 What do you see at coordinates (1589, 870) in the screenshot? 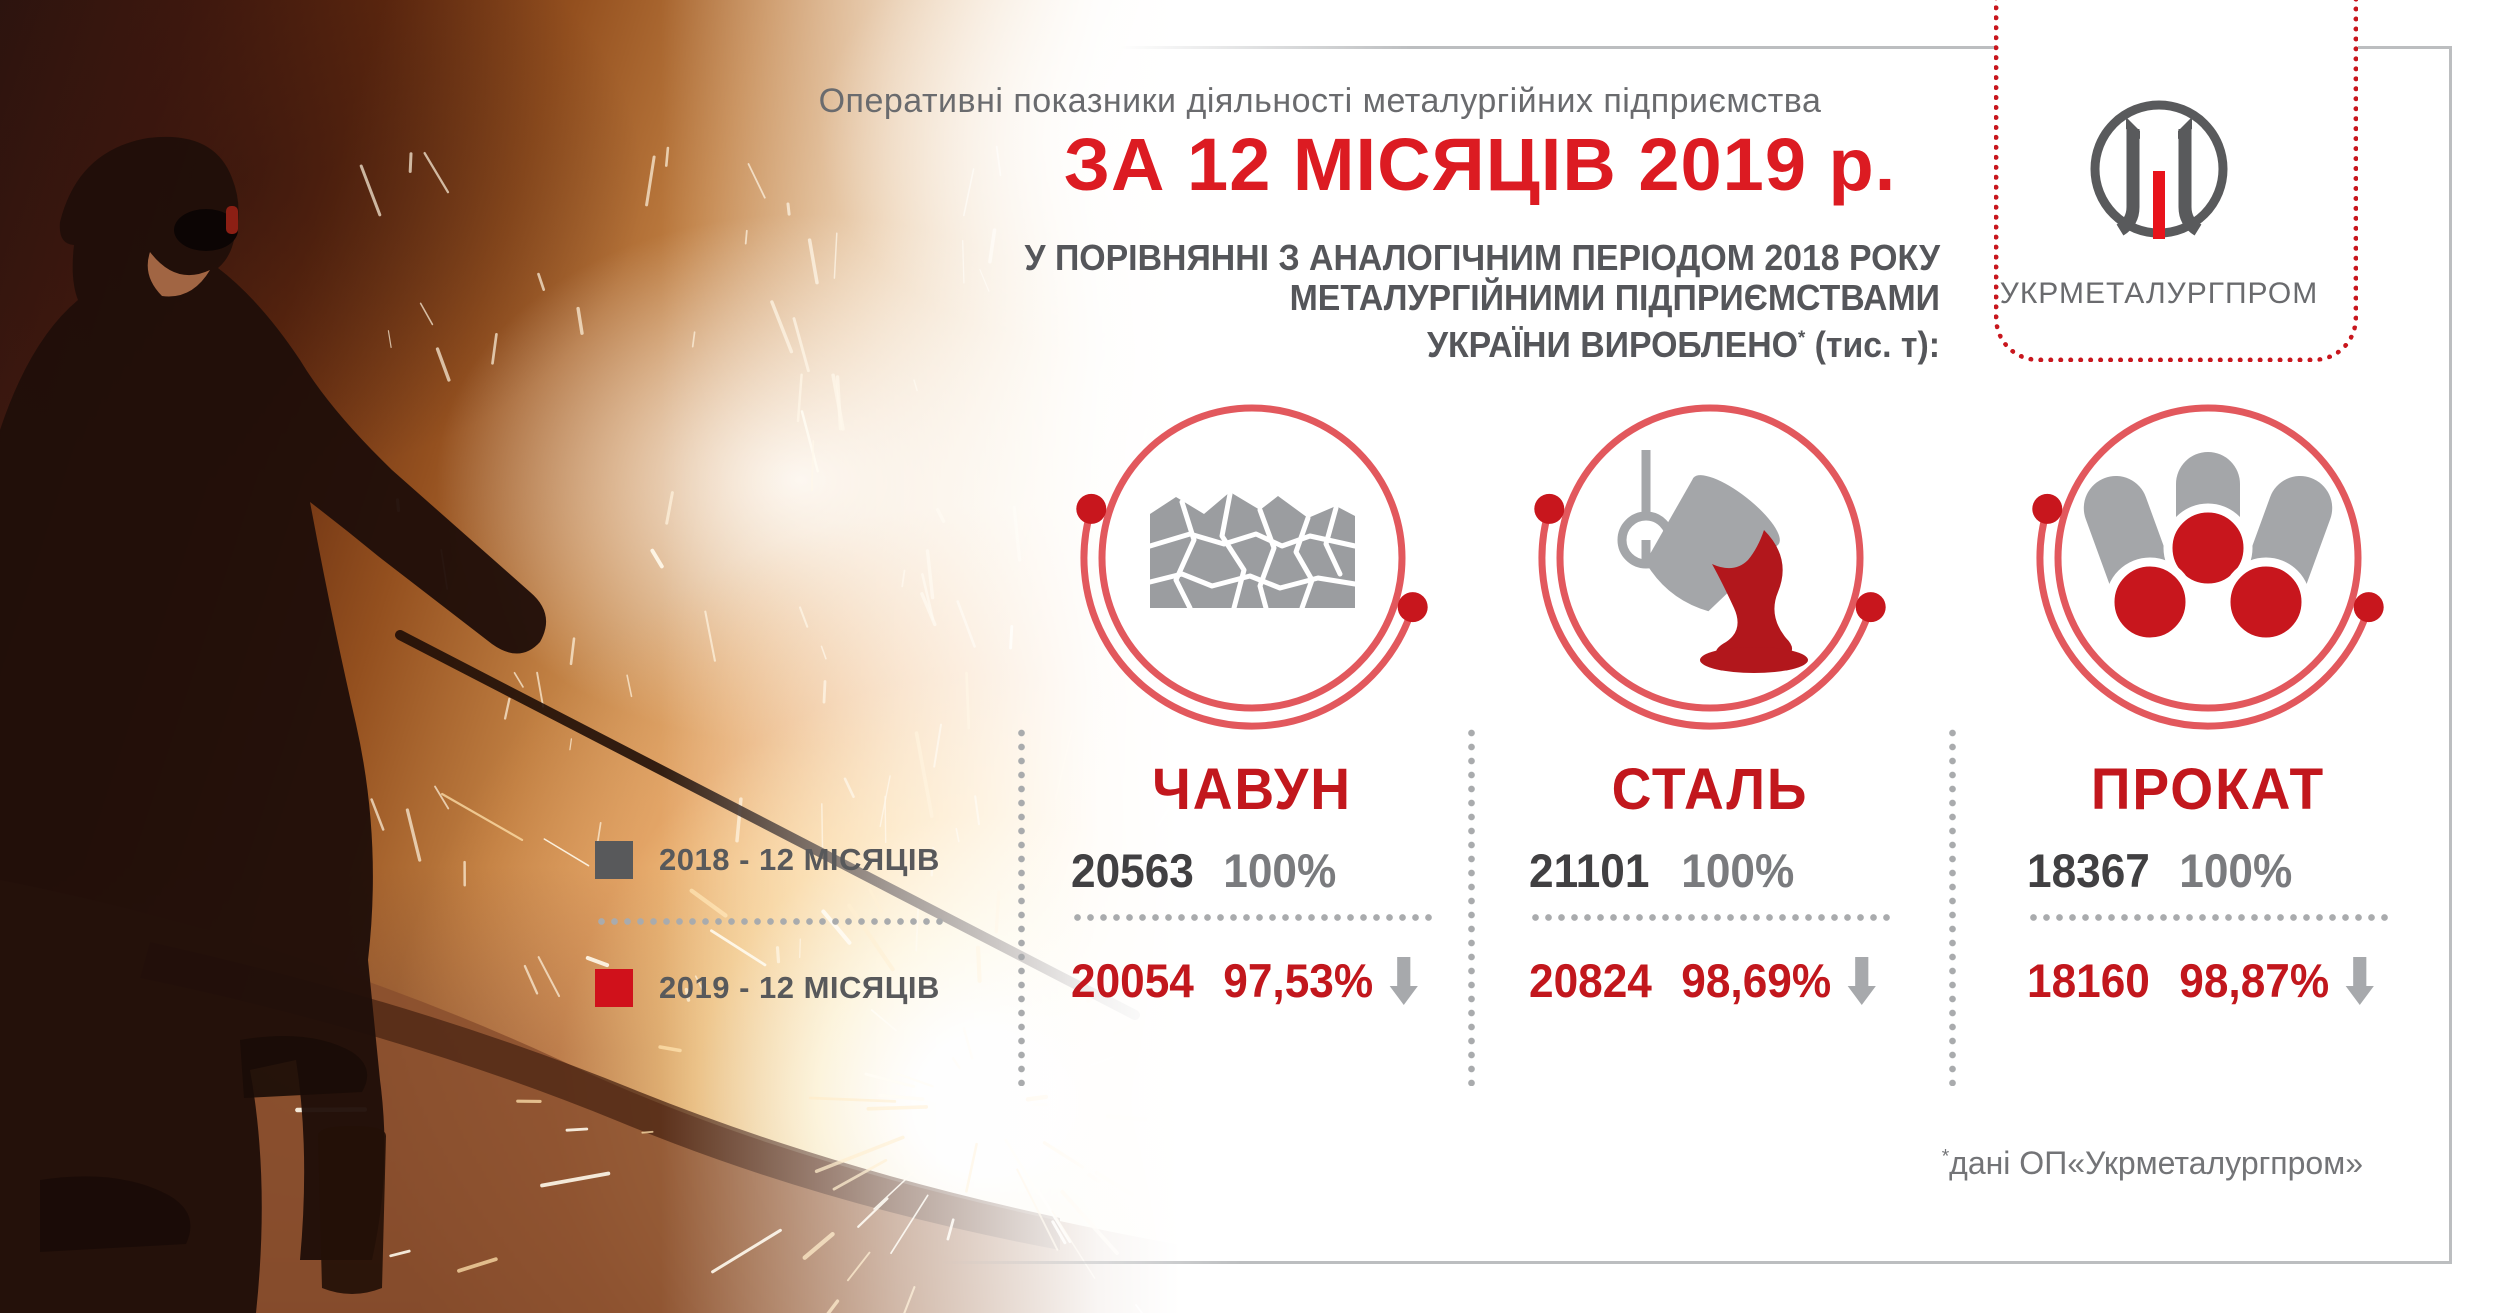
I see `metric-2018-value: 21101` at bounding box center [1589, 870].